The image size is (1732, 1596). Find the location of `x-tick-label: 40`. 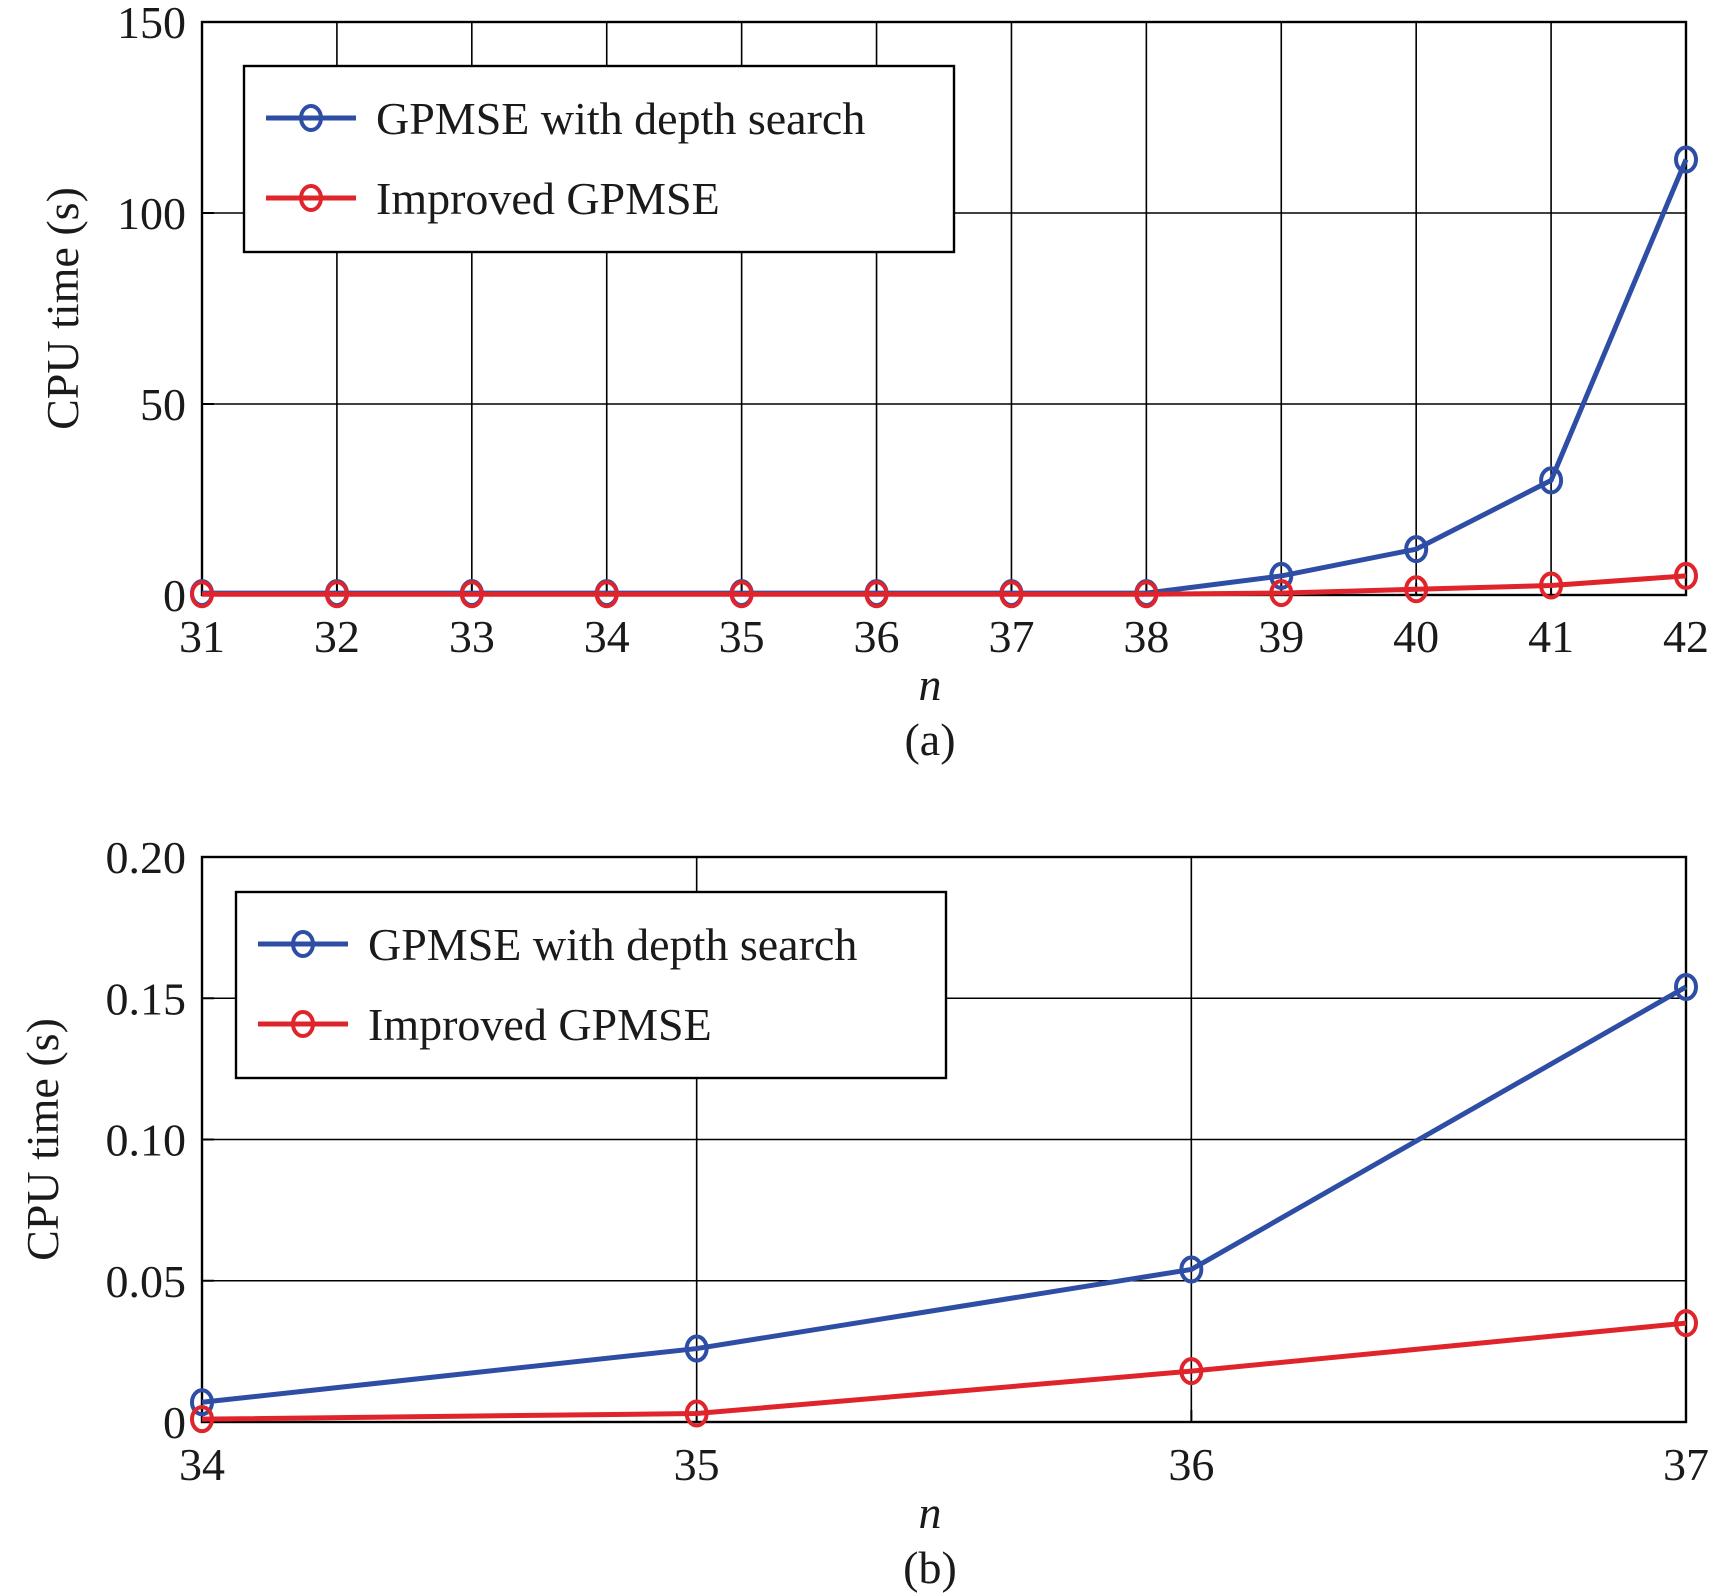

x-tick-label: 40 is located at coordinates (1416, 636).